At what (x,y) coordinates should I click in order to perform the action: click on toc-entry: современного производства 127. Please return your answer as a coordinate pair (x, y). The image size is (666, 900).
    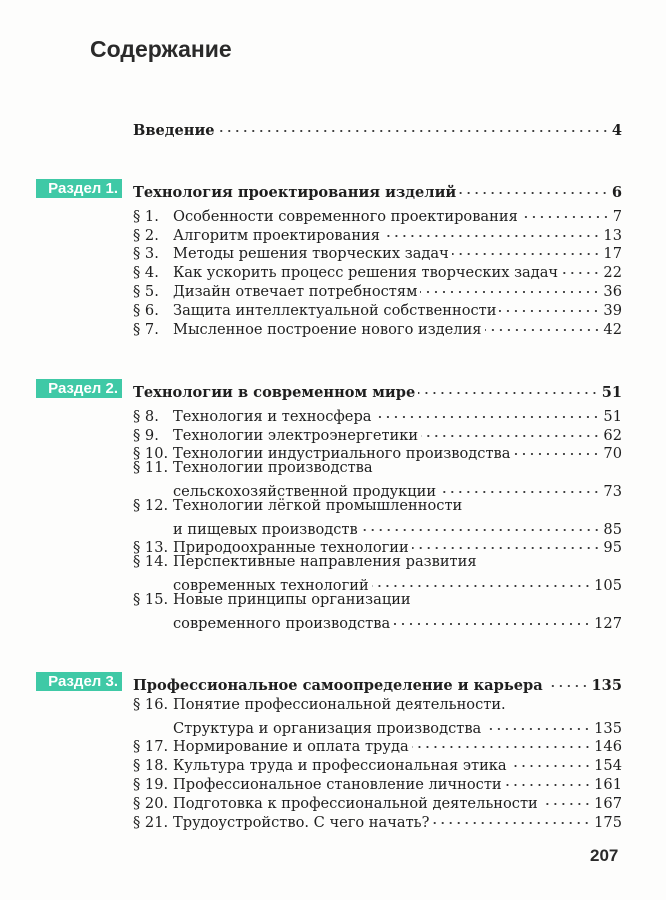
    Looking at the image, I should click on (377, 620).